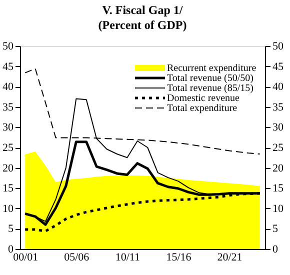  What do you see at coordinates (278, 148) in the screenshot?
I see `y2-tick-label: 25` at bounding box center [278, 148].